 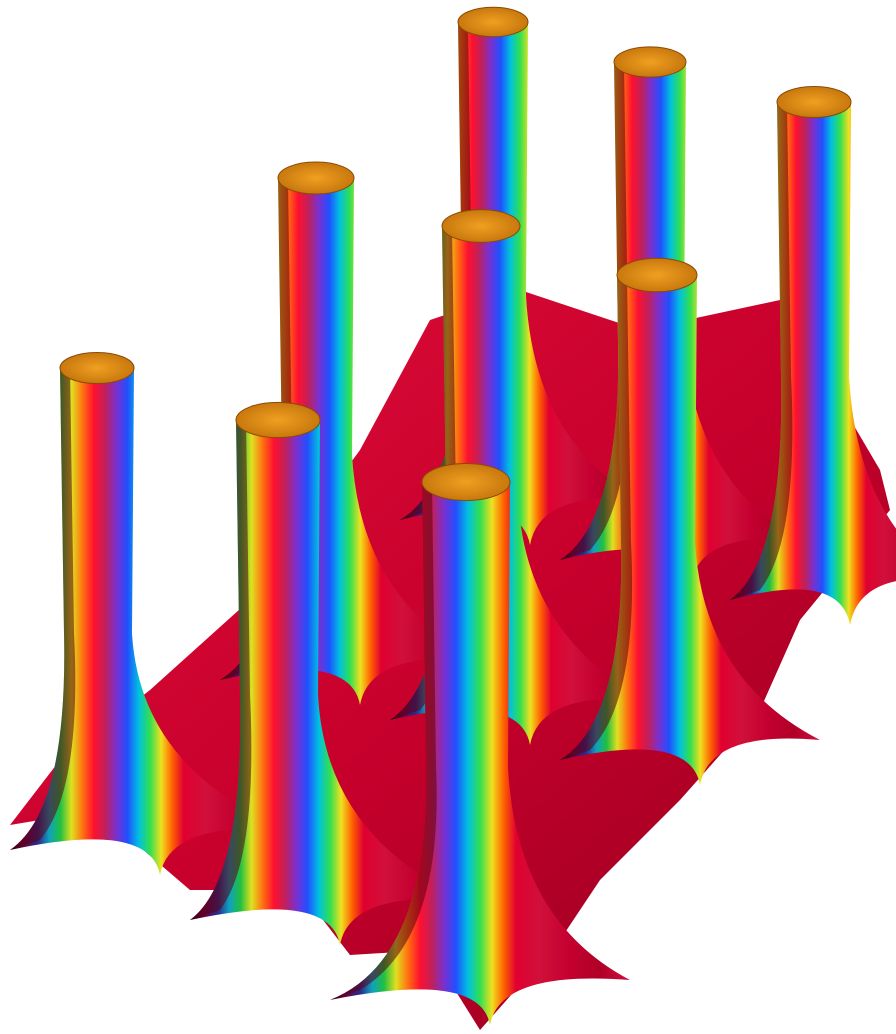 What do you see at coordinates (383, 741) in the screenshot?
I see `pillar-front-right-shadow` at bounding box center [383, 741].